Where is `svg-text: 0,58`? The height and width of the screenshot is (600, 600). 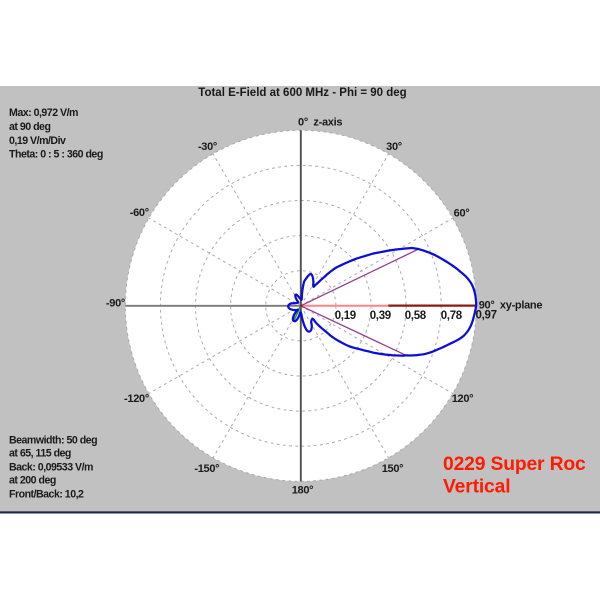
svg-text: 0,58 is located at coordinates (416, 316).